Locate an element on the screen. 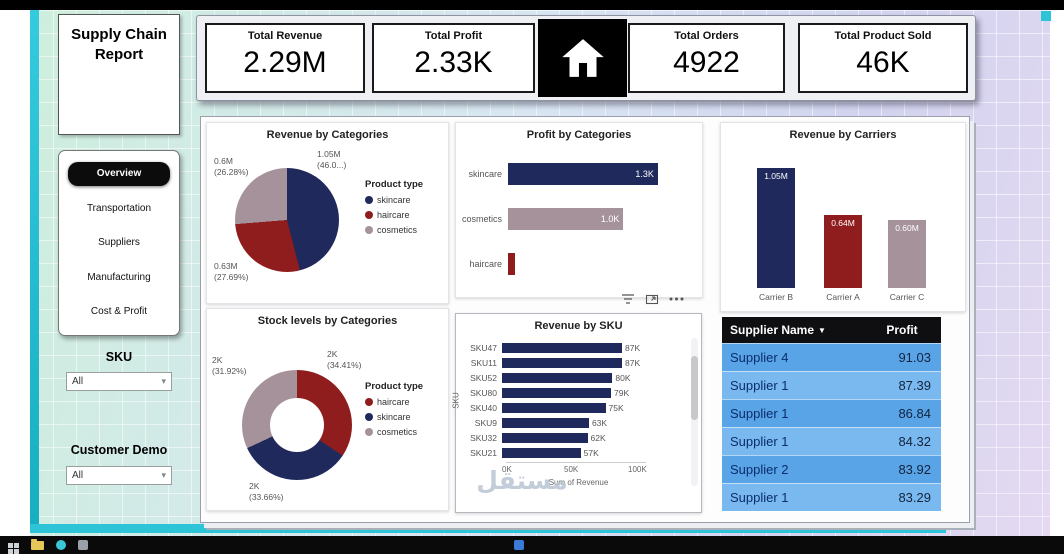 The width and height of the screenshot is (1064, 554). chart-hover-toolbar is located at coordinates (652, 299).